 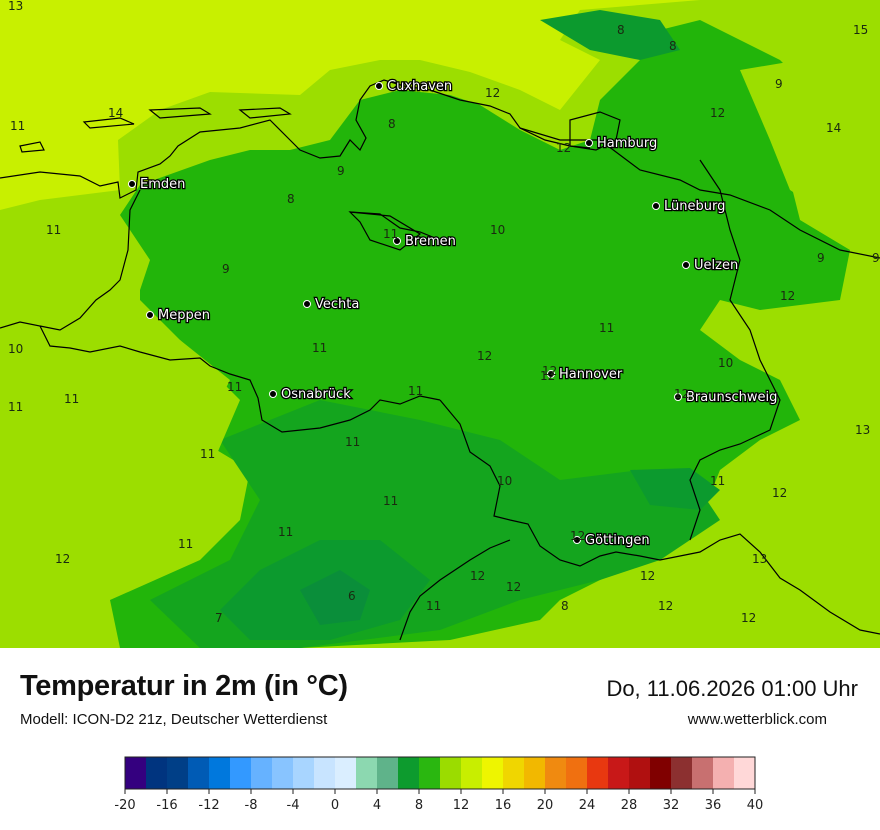 I want to click on state-border-west, so click(x=220, y=377).